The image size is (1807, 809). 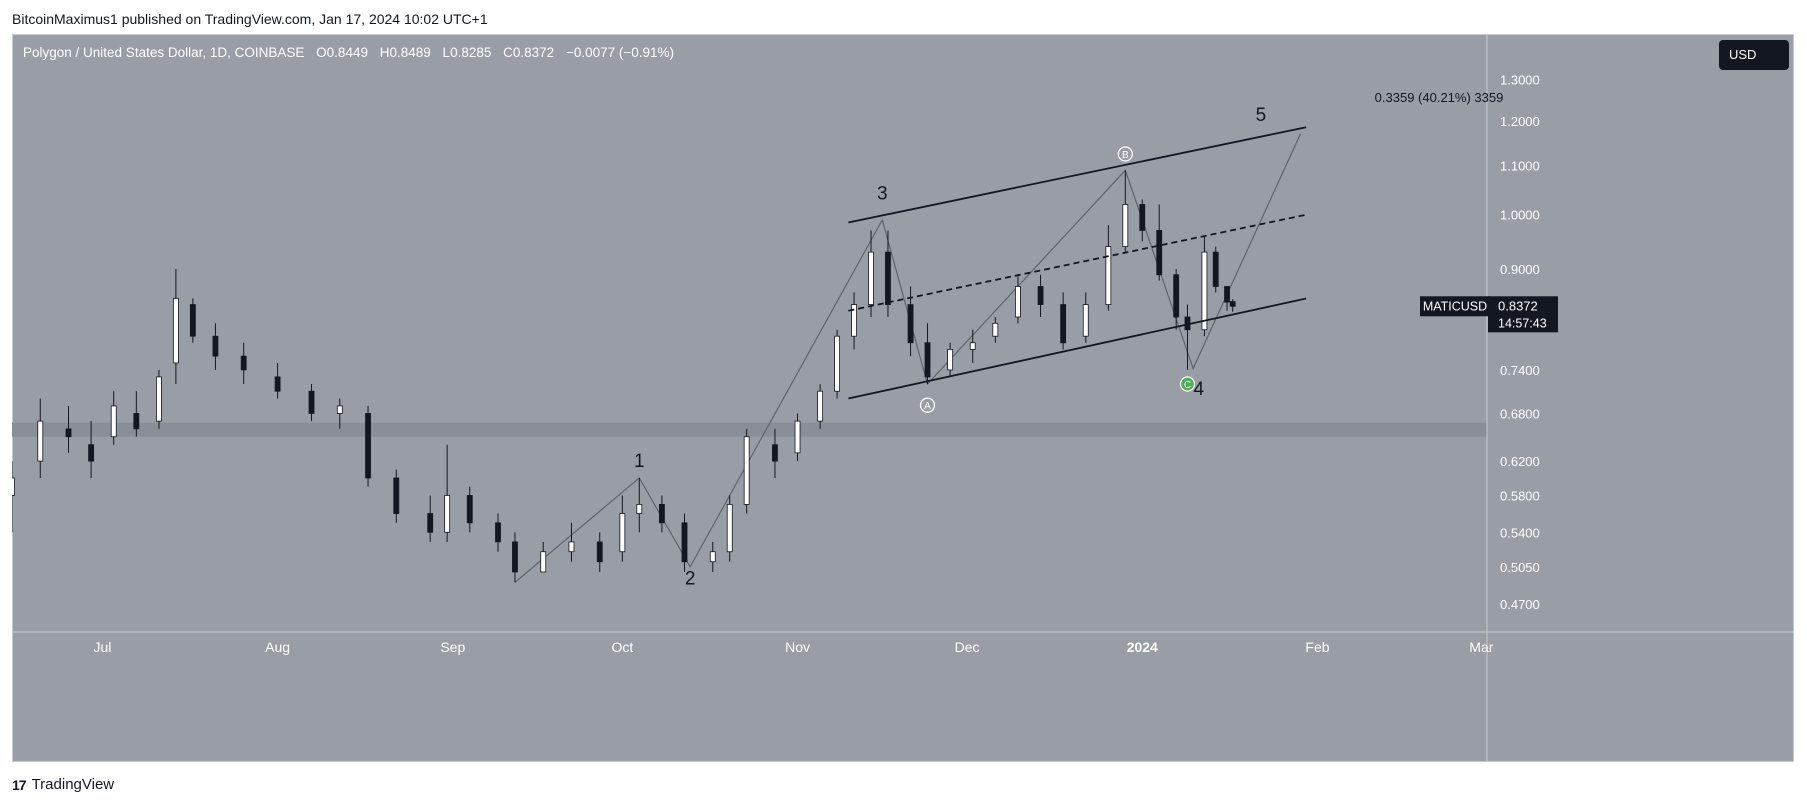 I want to click on x-tick-label: Feb, so click(x=1317, y=647).